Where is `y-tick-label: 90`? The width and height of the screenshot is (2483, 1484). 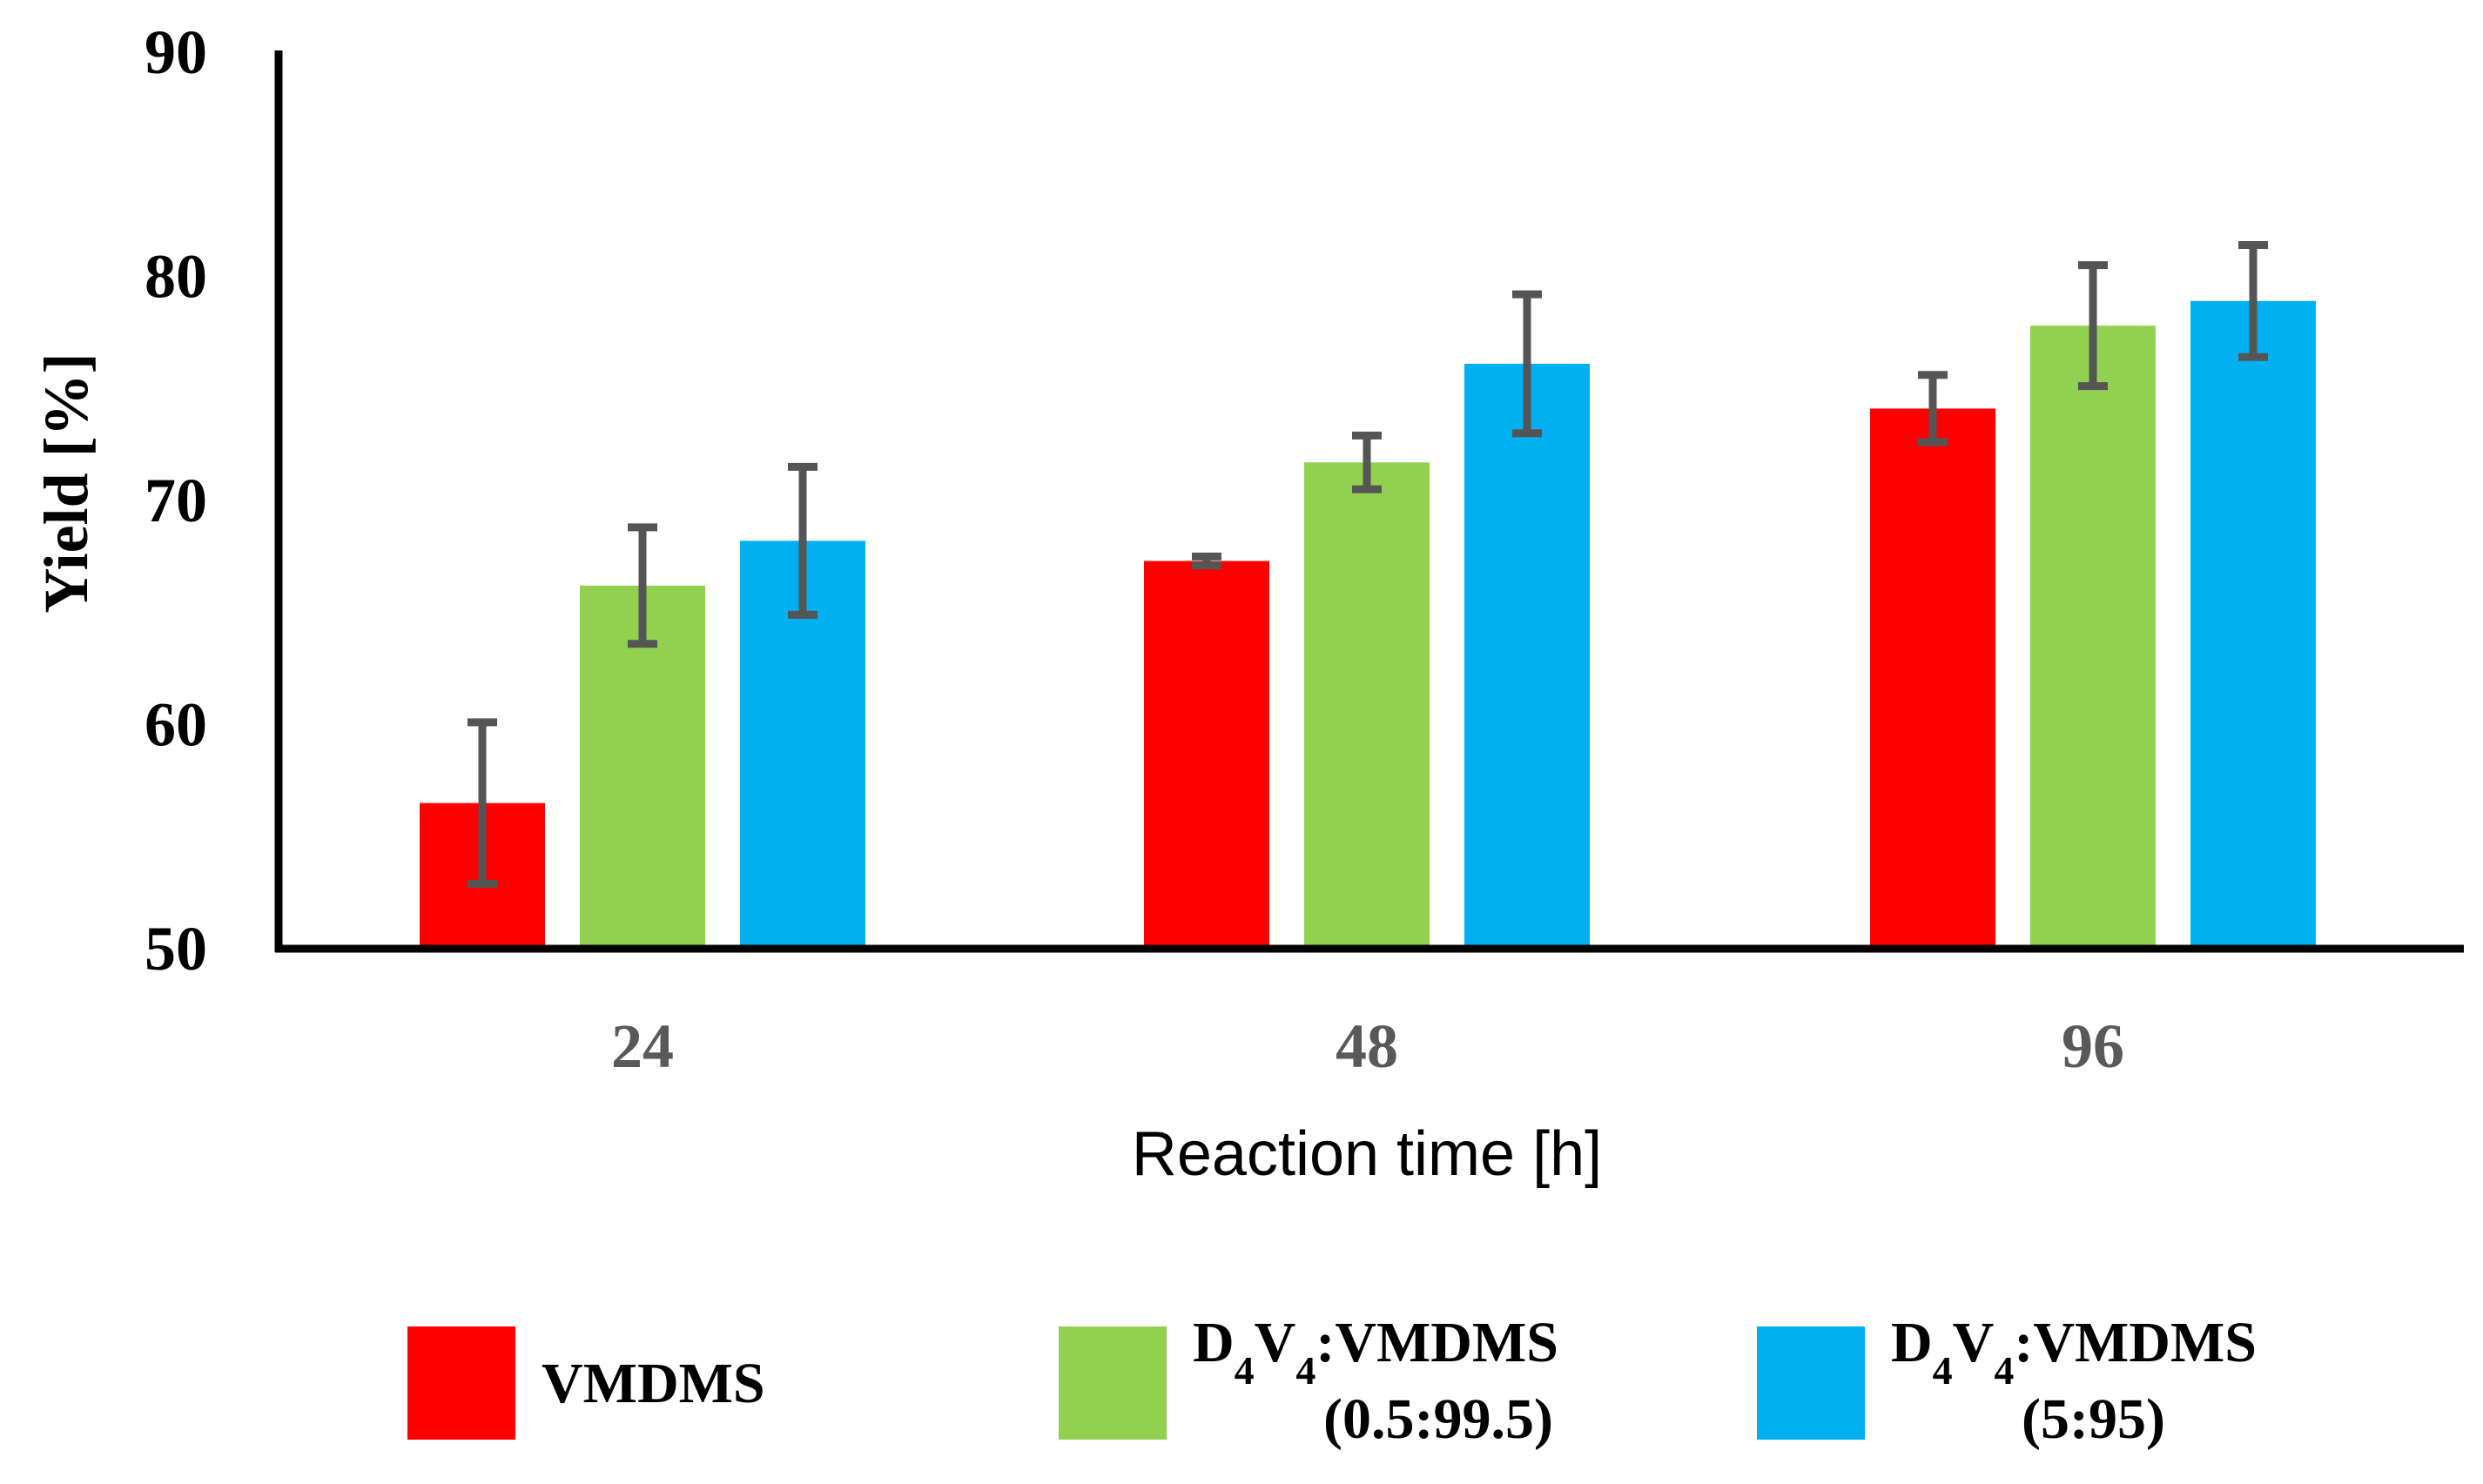 y-tick-label: 90 is located at coordinates (176, 52).